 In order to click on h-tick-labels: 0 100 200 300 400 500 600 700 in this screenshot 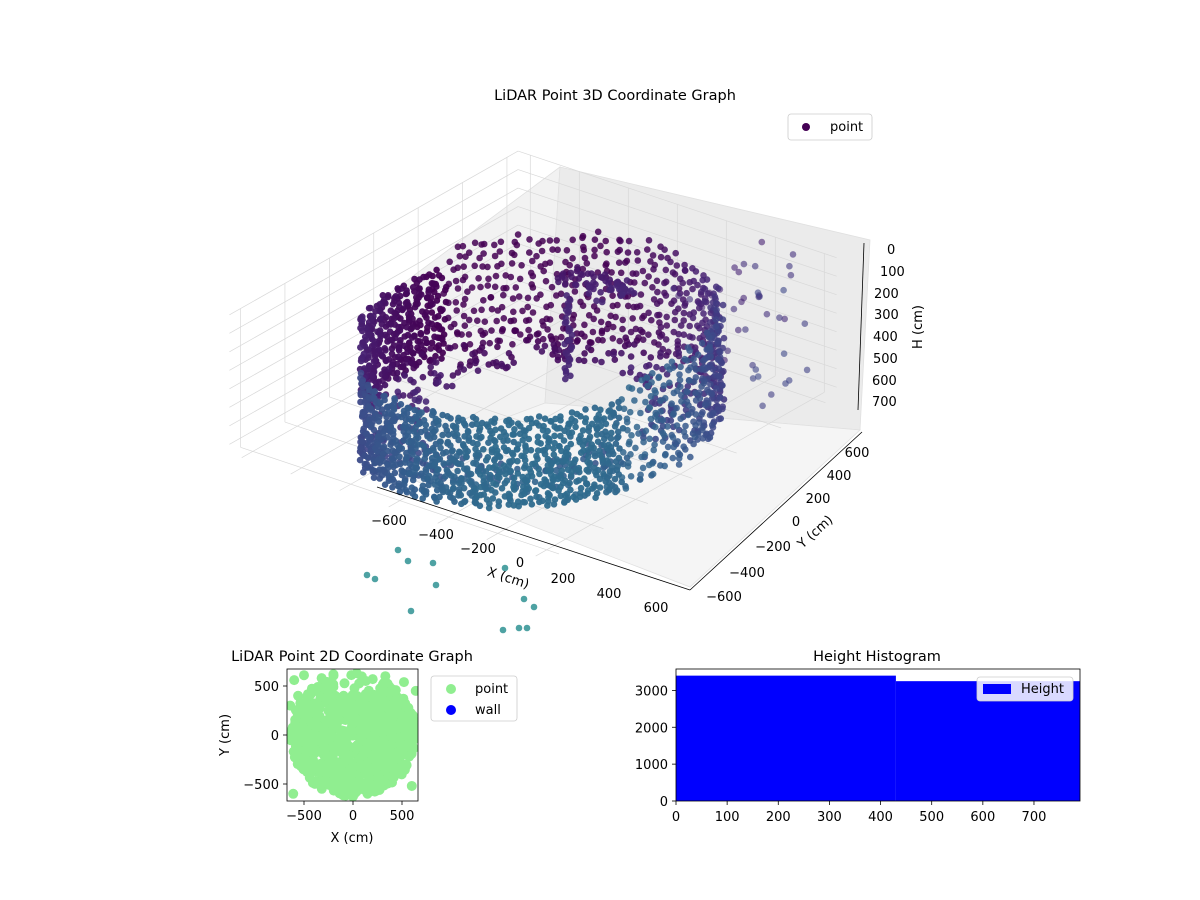, I will do `click(888, 326)`.